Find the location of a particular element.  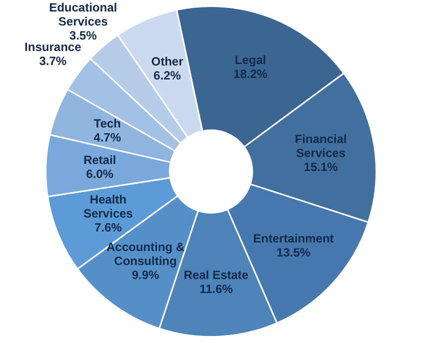

slice-label: Entertainment is located at coordinates (293, 239).